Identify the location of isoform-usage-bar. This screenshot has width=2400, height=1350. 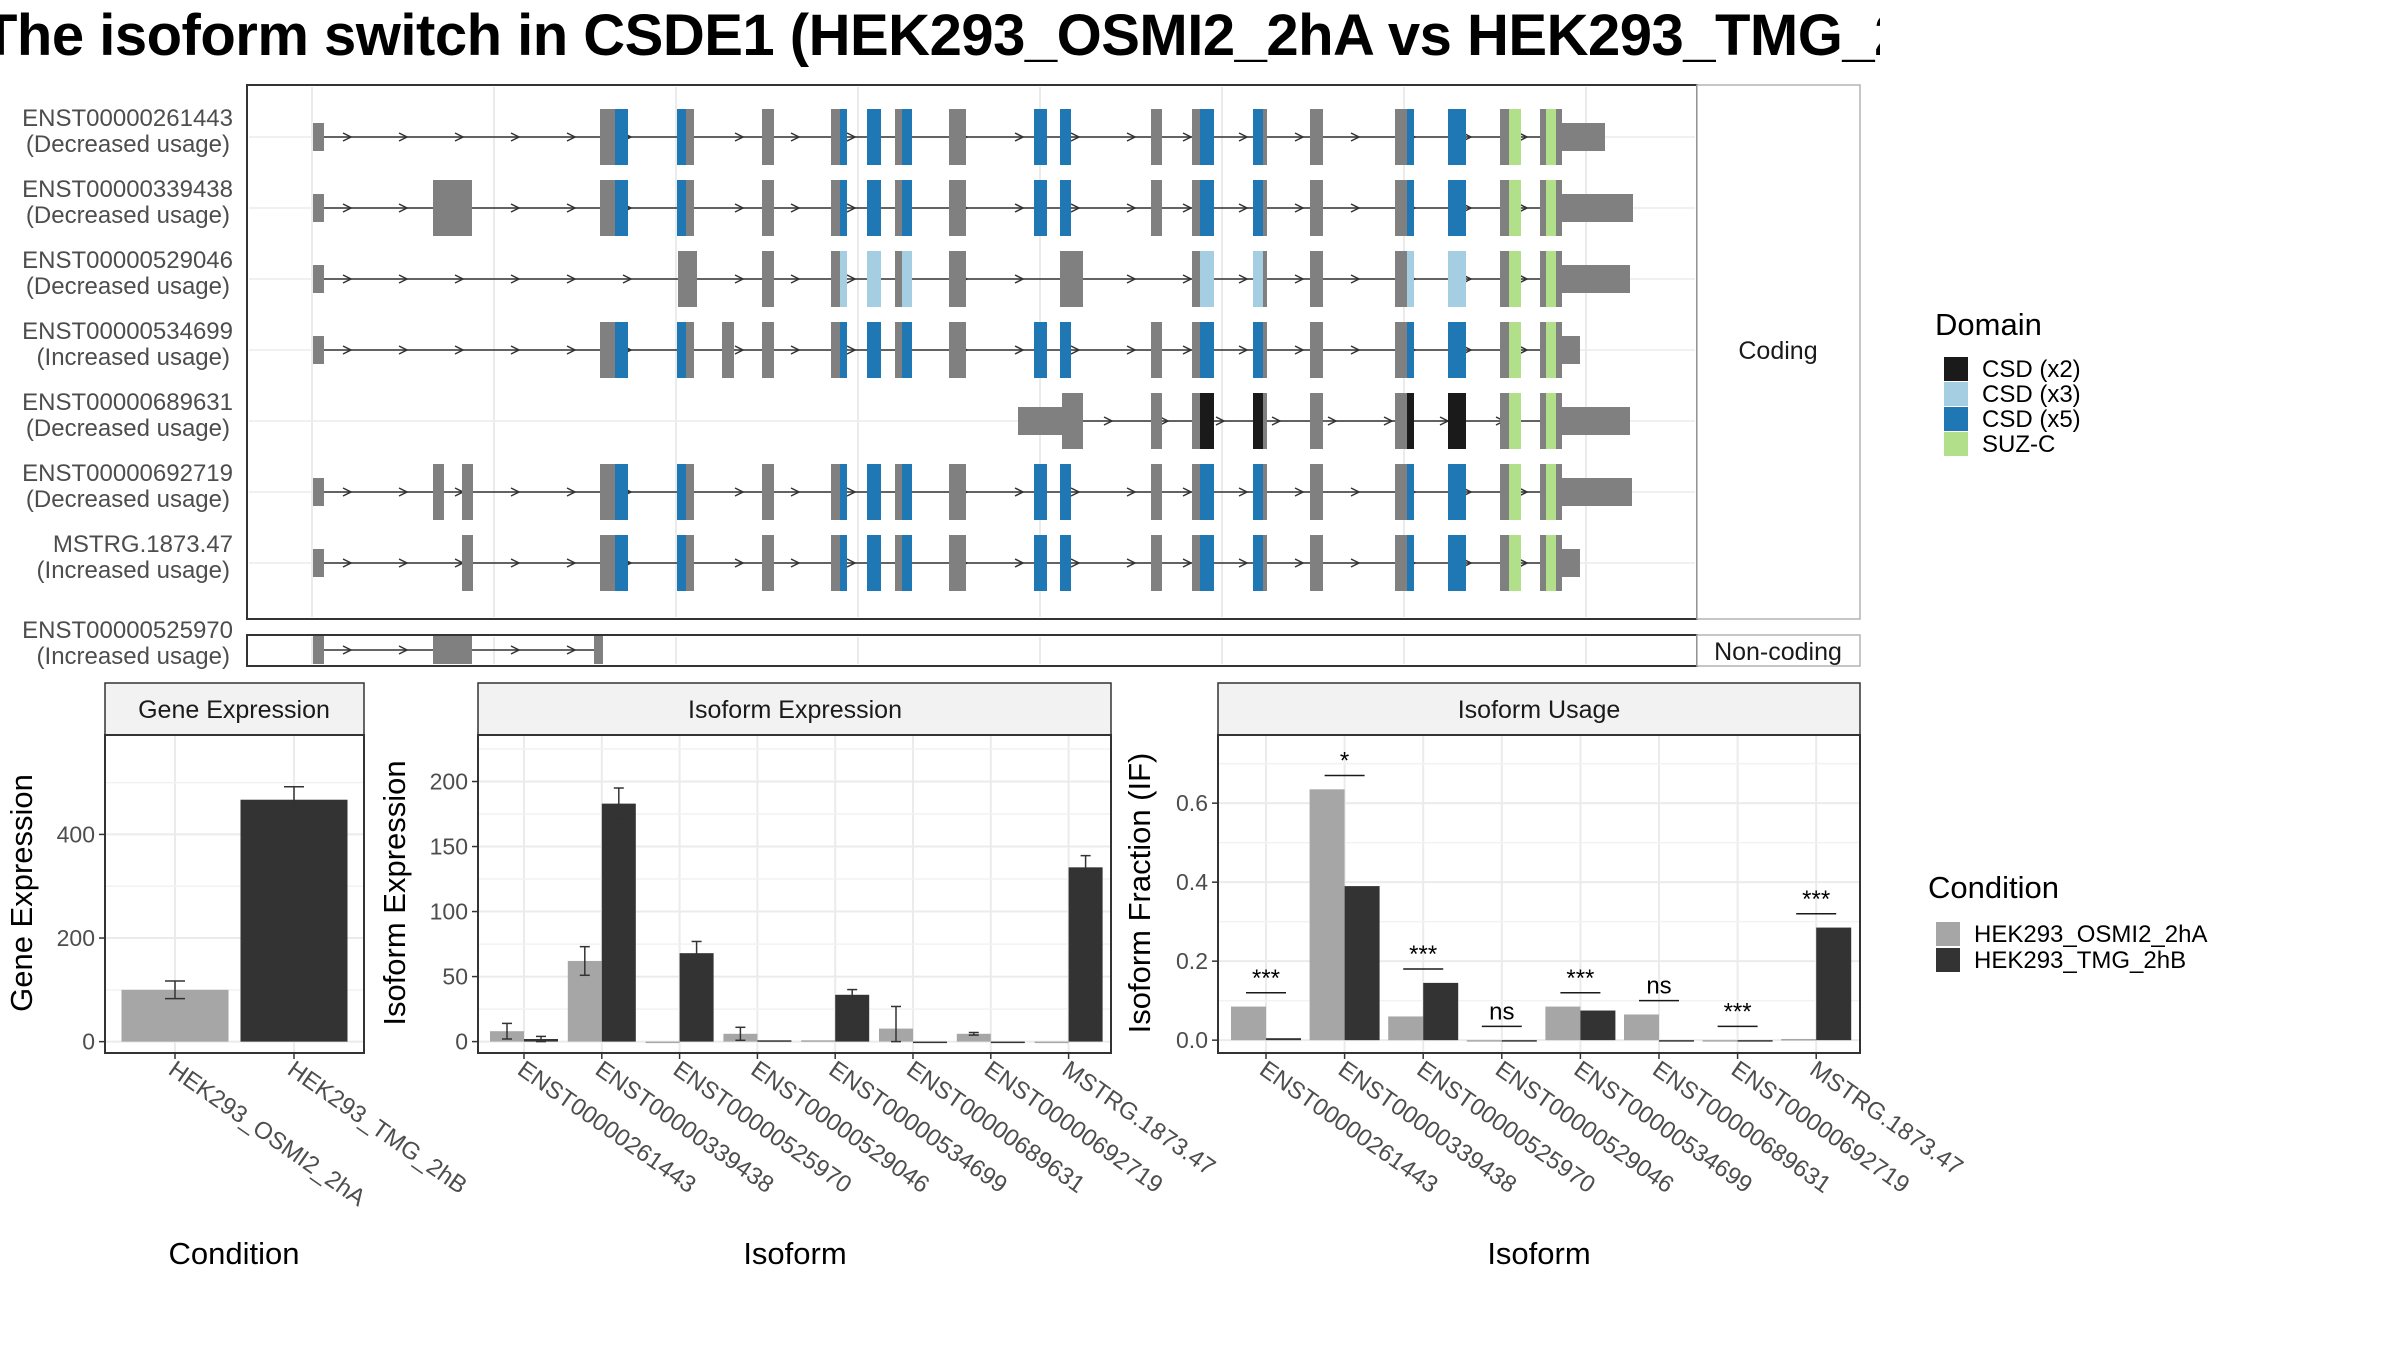
(1248, 1023).